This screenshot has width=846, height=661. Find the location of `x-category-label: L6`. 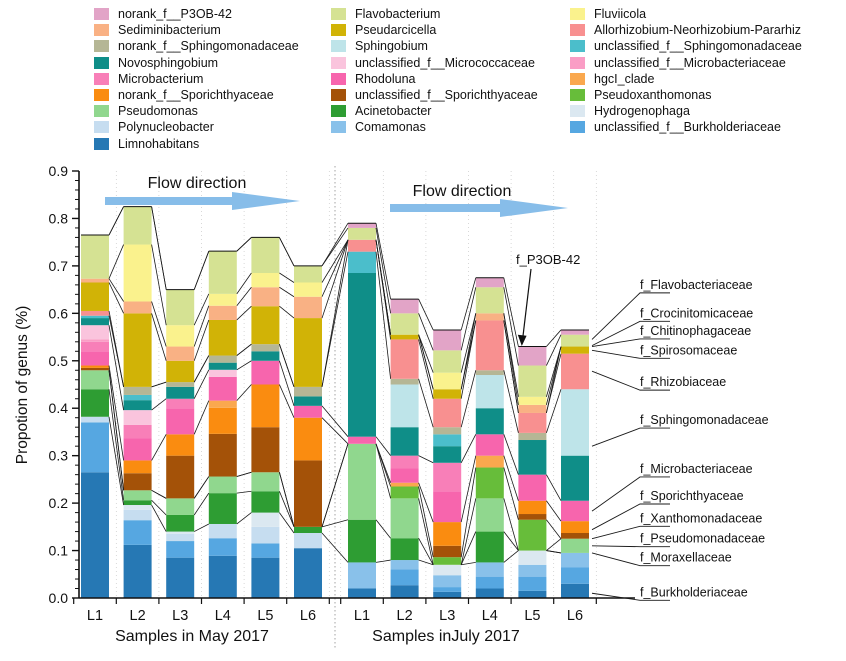

x-category-label: L6 is located at coordinates (308, 616).